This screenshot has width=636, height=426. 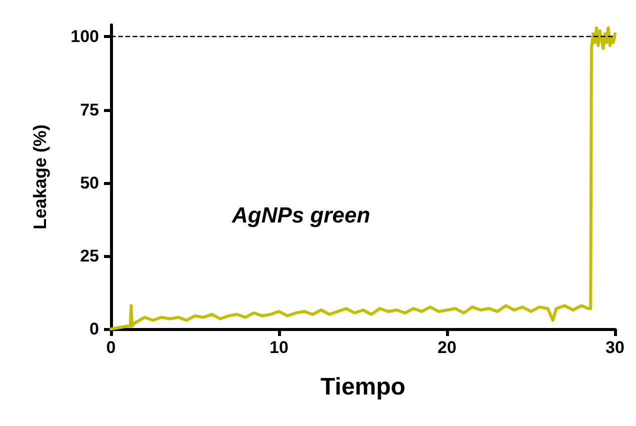 What do you see at coordinates (89, 110) in the screenshot?
I see `y-tick-label: 75` at bounding box center [89, 110].